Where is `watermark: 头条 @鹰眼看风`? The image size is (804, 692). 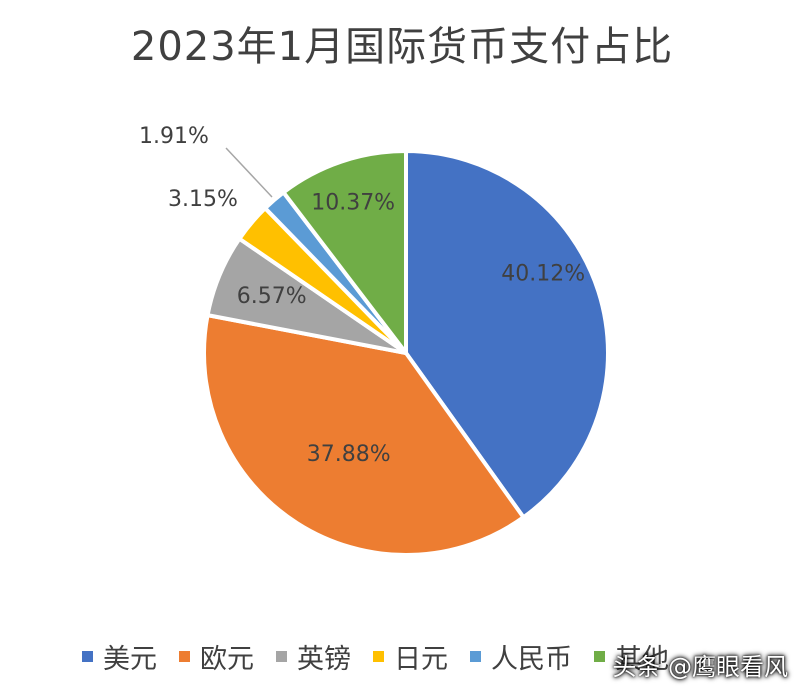 watermark: 头条 @鹰眼看风 is located at coordinates (700, 667).